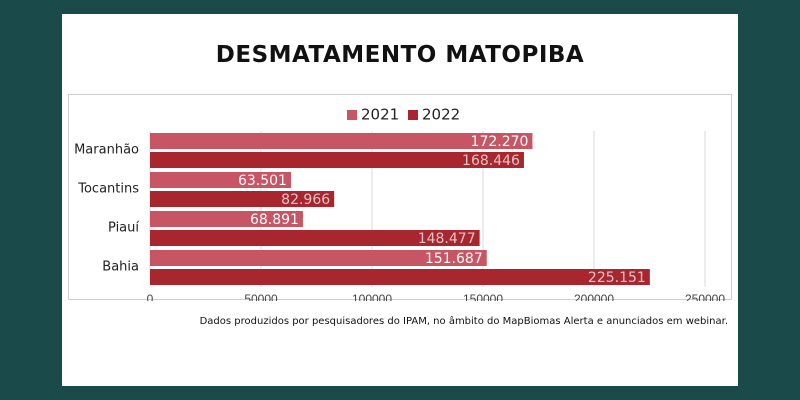 The image size is (800, 400). What do you see at coordinates (705, 296) in the screenshot?
I see `x-tick-label: 250000` at bounding box center [705, 296].